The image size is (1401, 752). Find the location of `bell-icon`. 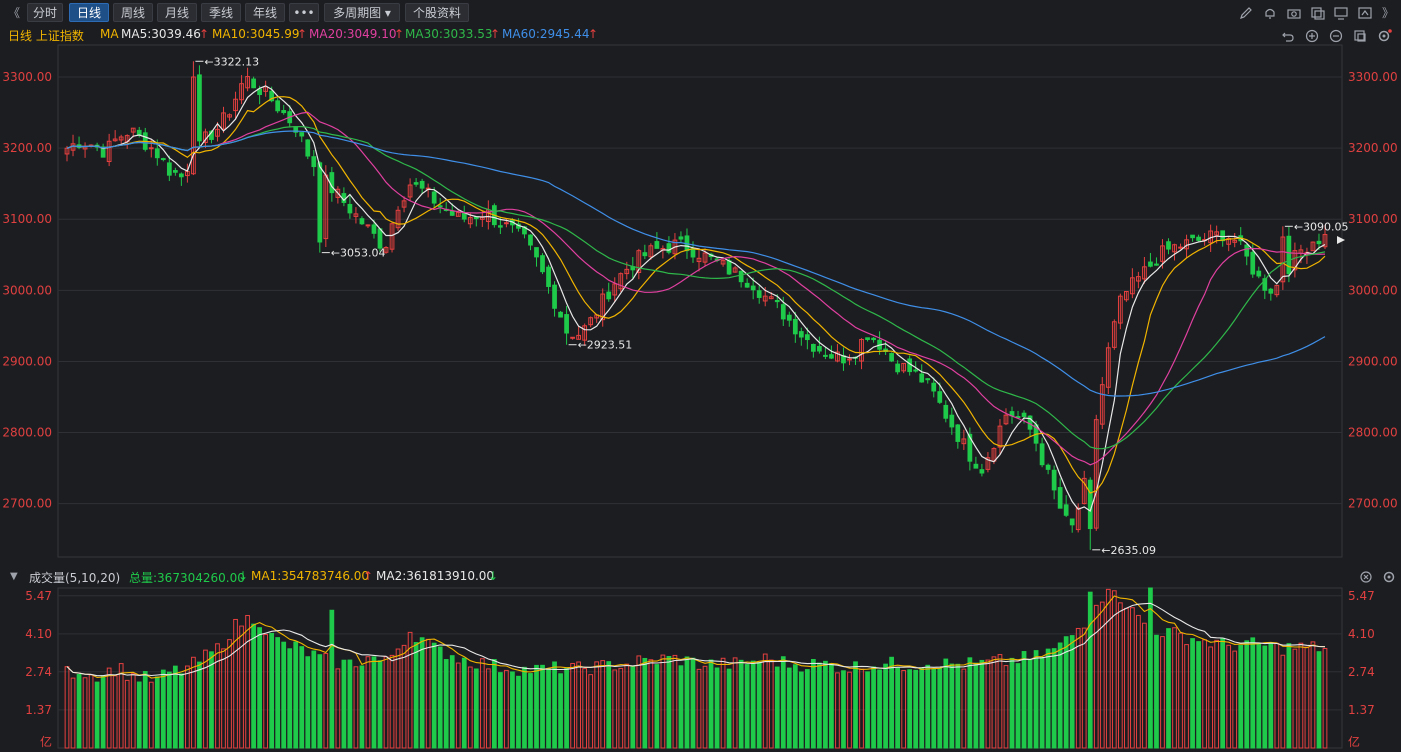

bell-icon is located at coordinates (1270, 13).